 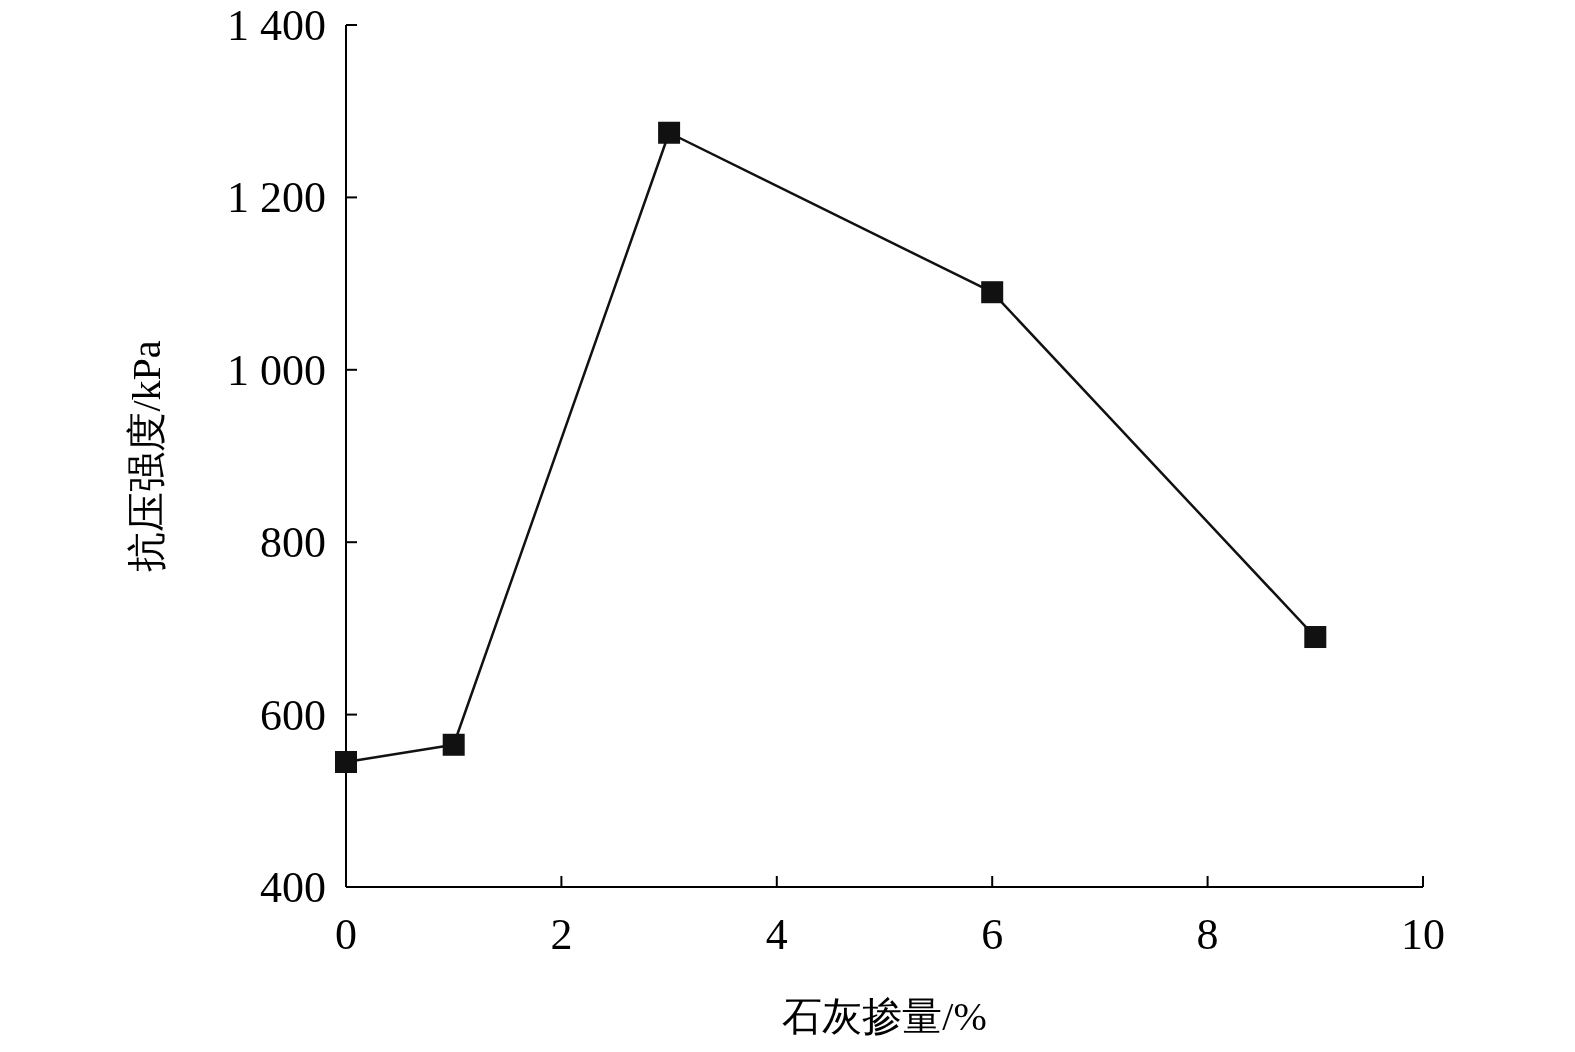 I want to click on y-tick-label: 1 400, so click(x=276, y=25).